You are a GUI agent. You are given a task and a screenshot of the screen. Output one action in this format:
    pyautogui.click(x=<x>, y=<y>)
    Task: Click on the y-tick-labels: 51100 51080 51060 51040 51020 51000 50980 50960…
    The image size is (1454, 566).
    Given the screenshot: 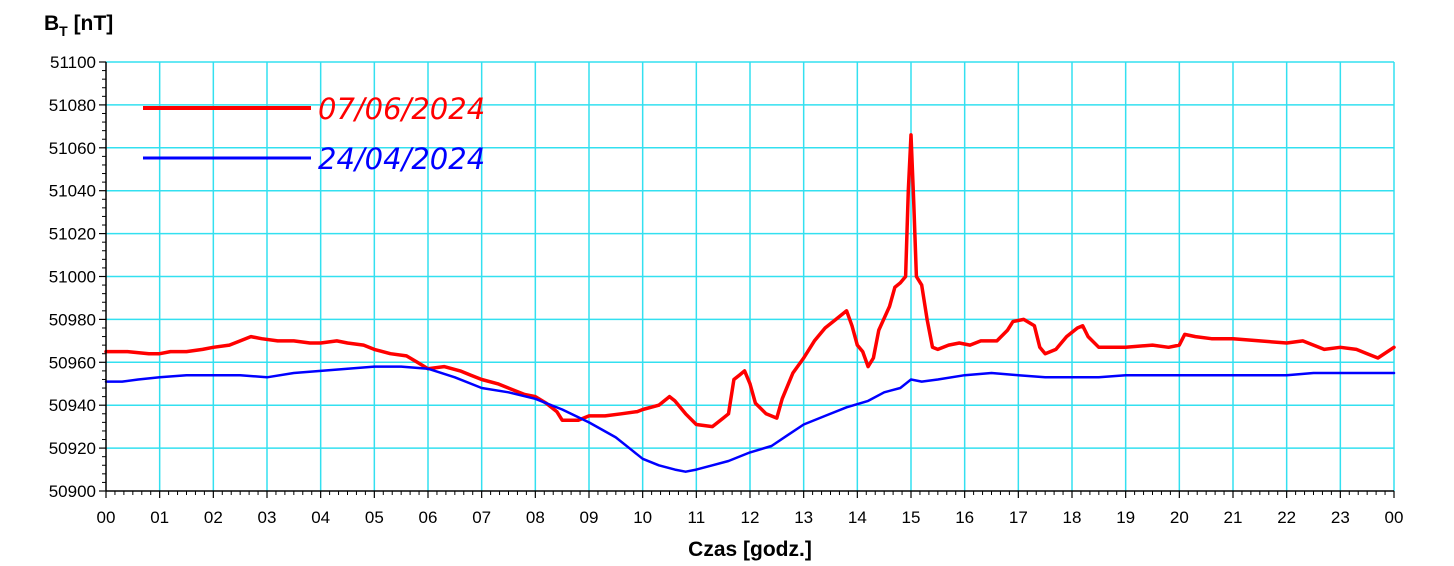 What is the action you would take?
    pyautogui.click(x=72, y=277)
    